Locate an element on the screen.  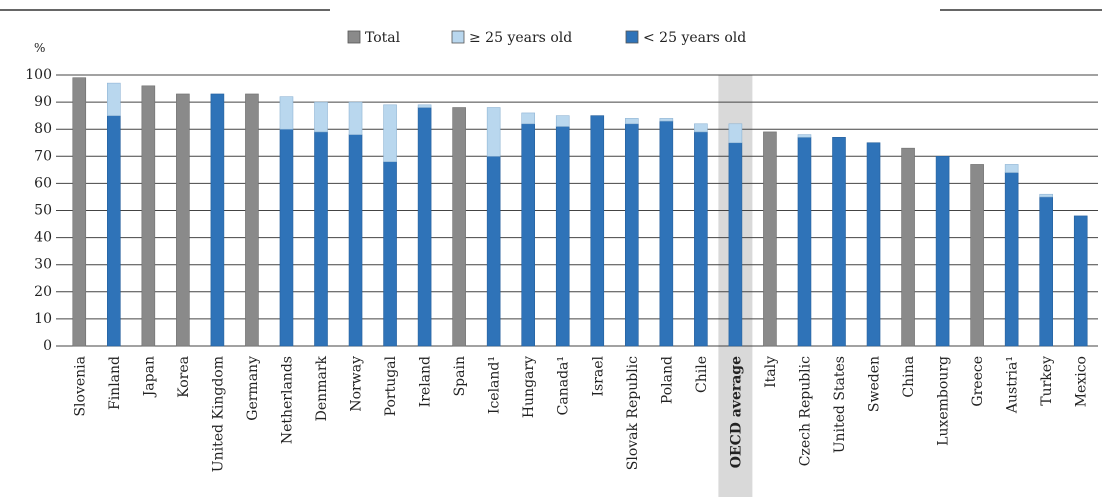
legend: Total ≥ 25 years old < 25 years old is located at coordinates (546, 38).